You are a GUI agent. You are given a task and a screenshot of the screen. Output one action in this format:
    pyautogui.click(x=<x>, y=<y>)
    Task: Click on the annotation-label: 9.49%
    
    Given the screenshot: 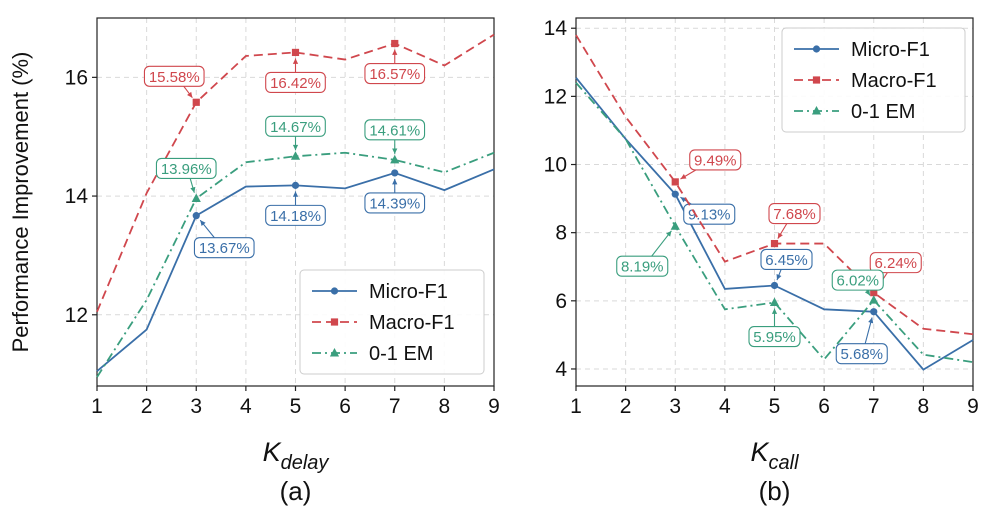 What is the action you would take?
    pyautogui.click(x=715, y=160)
    